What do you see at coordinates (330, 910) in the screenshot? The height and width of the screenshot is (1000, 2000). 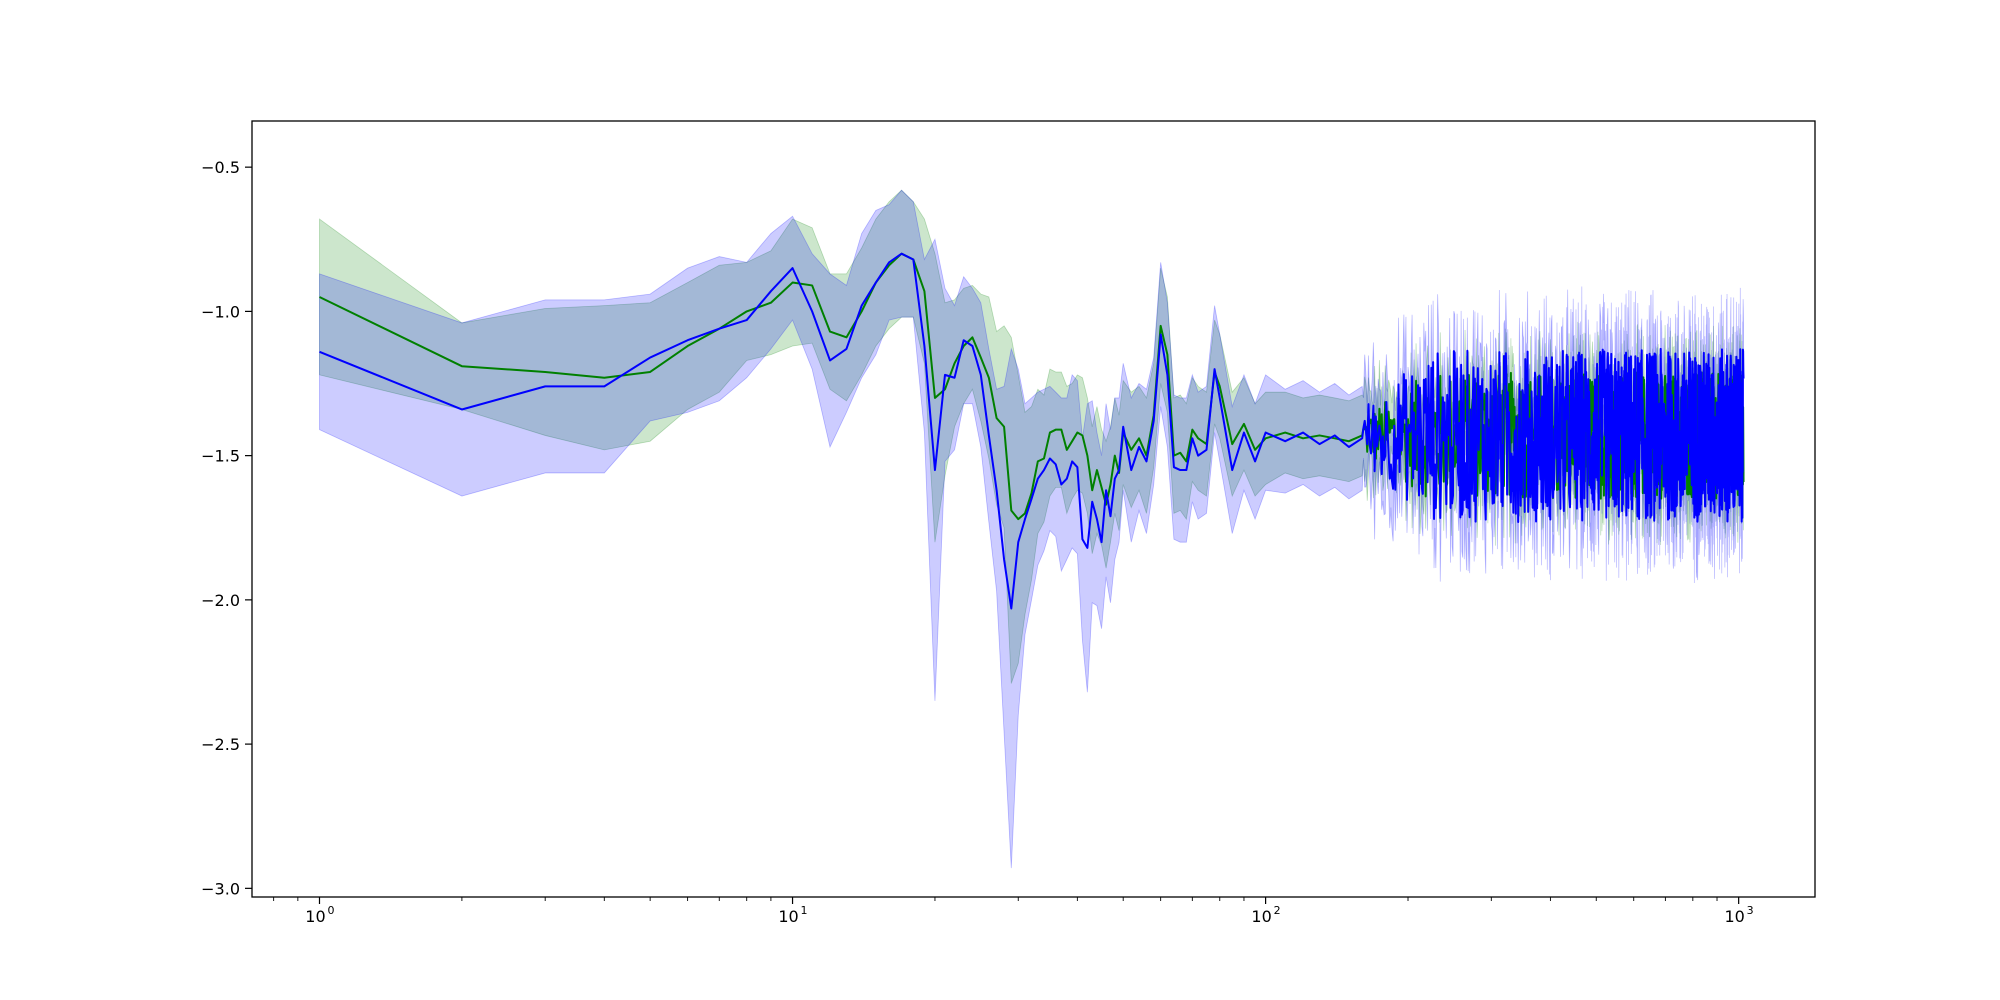 I see `x-tick-exponent: 0` at bounding box center [330, 910].